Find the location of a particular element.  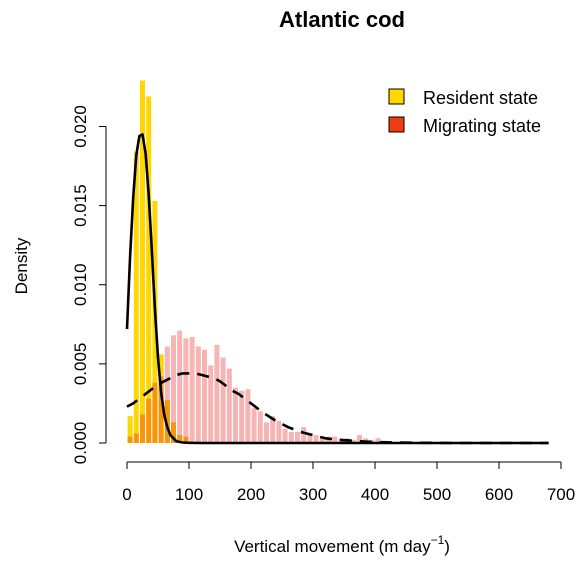

y-tick-label: 0.015 is located at coordinates (80, 205).